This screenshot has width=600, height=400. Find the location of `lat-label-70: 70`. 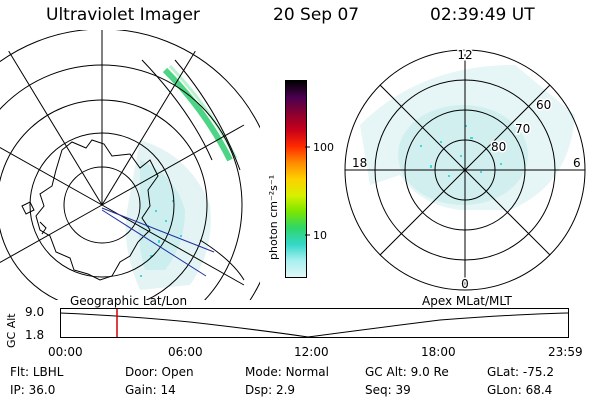

lat-label-70: 70 is located at coordinates (522, 129).